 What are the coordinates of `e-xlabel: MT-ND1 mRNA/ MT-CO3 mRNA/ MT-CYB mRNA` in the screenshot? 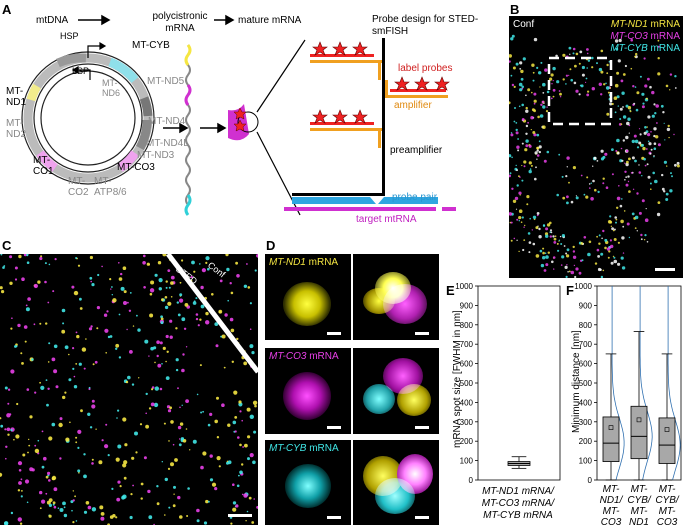 It's located at (518, 504).